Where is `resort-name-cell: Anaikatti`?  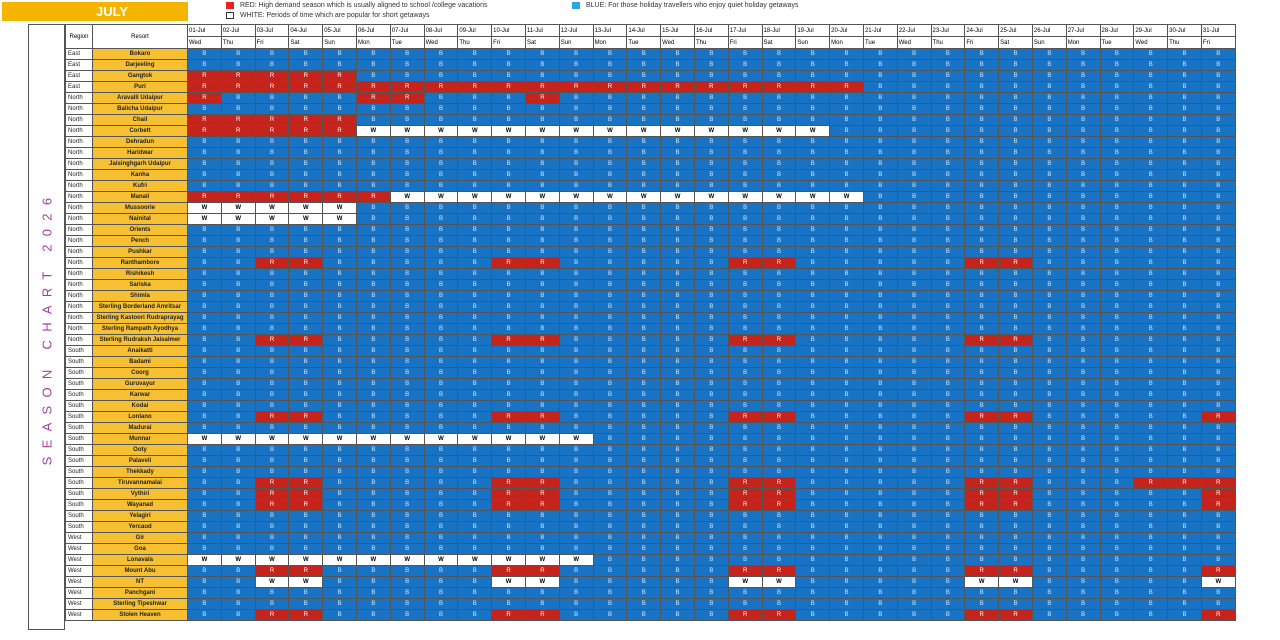 resort-name-cell: Anaikatti is located at coordinates (140, 351).